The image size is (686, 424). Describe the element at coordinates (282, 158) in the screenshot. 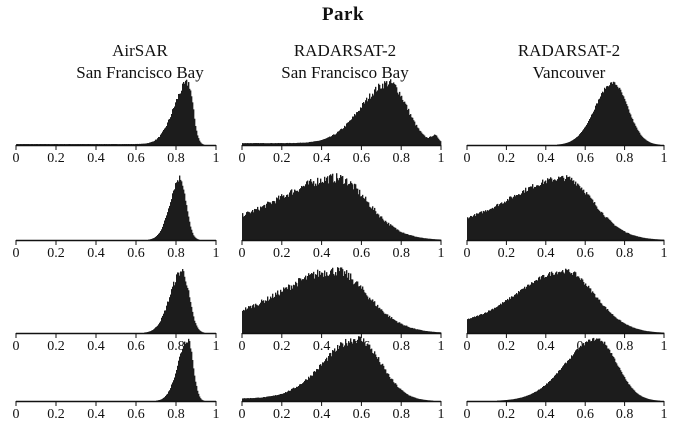

I see `x-tick-label: 0.2` at that location.